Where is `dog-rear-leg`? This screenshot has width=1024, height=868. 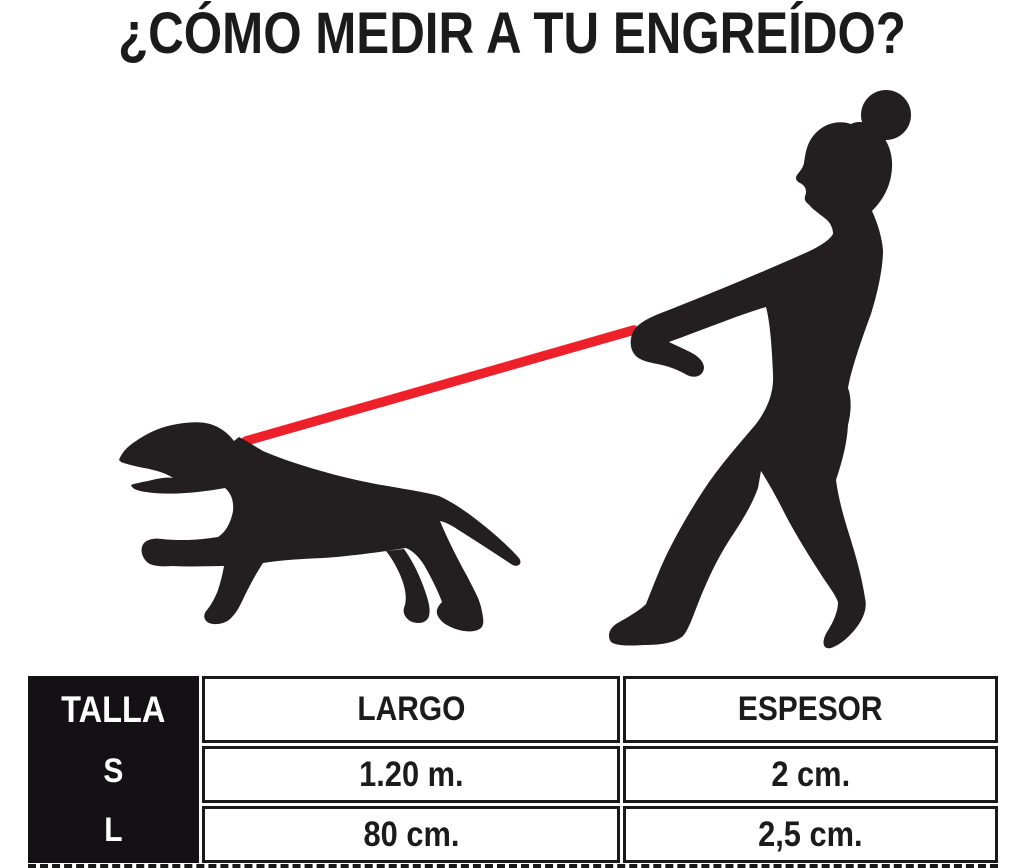 dog-rear-leg is located at coordinates (408, 586).